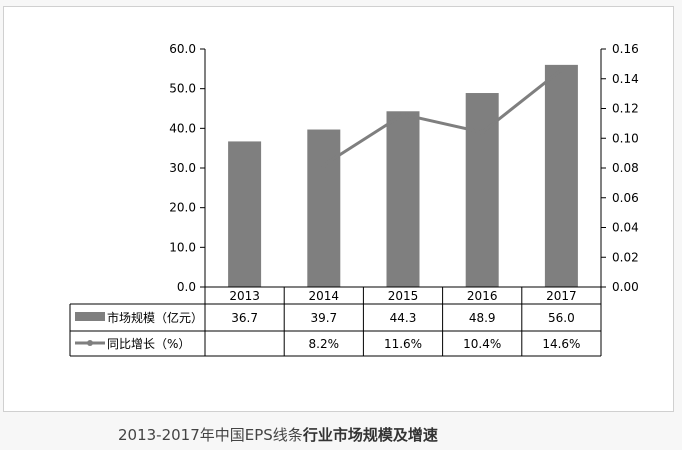  Describe the element at coordinates (625, 49) in the screenshot. I see `right-tick-label: 0.16` at that location.